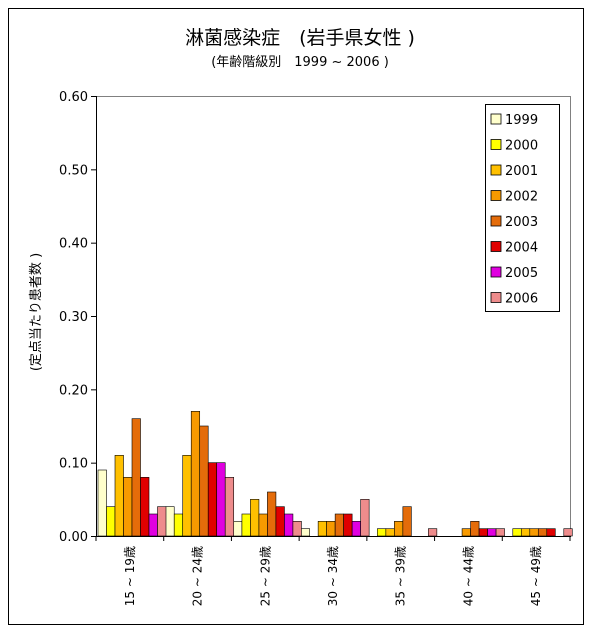 Image resolution: width=592 pixels, height=637 pixels. I want to click on y-tick-label: 0.10, so click(73, 464).